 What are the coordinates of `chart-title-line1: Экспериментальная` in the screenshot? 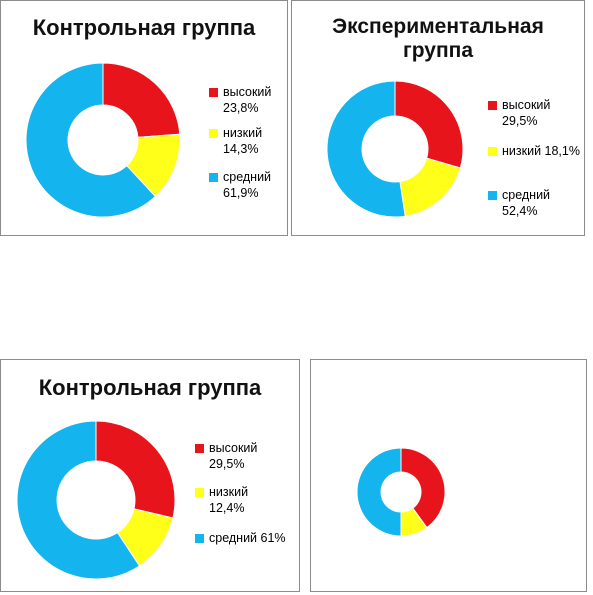 It's located at (438, 26).